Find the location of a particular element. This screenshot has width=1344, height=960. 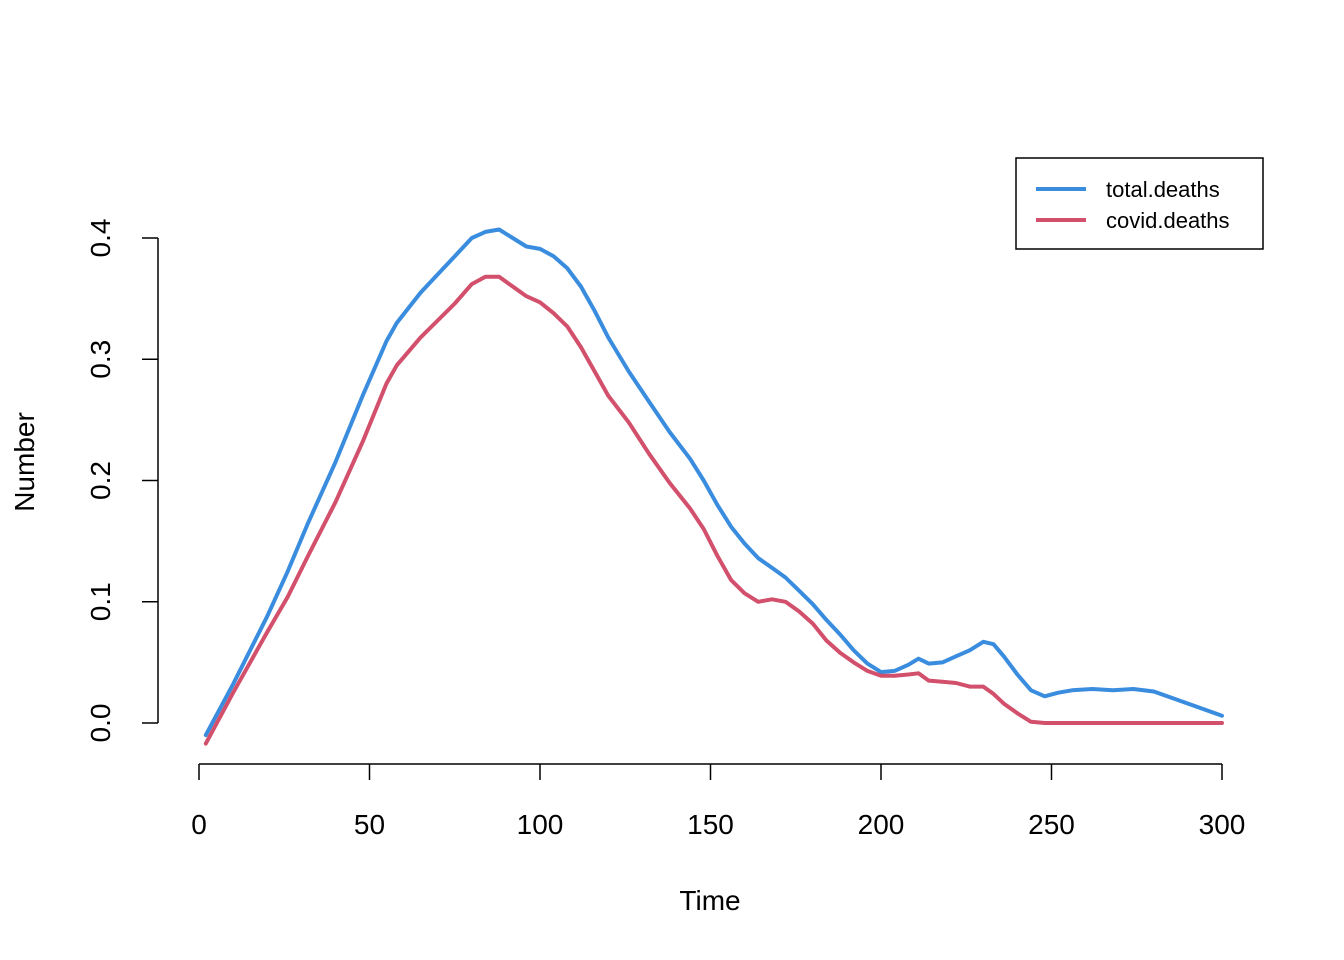

y-tick-label: 0.3 is located at coordinates (100, 359).